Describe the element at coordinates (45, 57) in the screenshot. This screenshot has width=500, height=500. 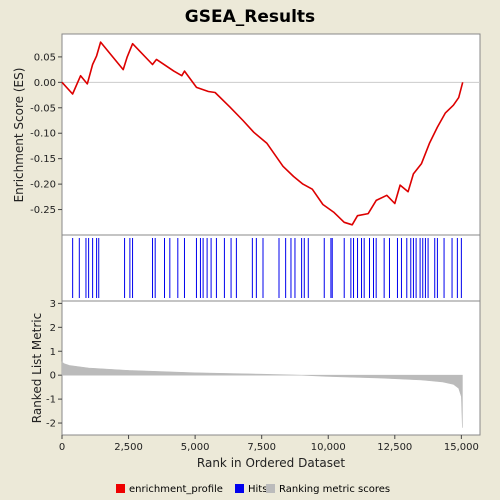
I see `es-tick-label: 0.05` at that location.